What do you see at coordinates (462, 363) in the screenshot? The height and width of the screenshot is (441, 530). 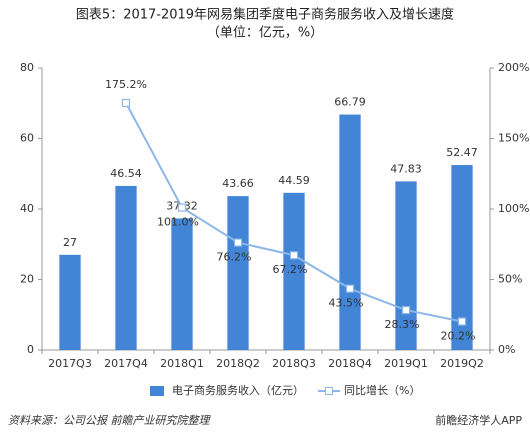 I see `x-tick-label: 2019Q2` at bounding box center [462, 363].